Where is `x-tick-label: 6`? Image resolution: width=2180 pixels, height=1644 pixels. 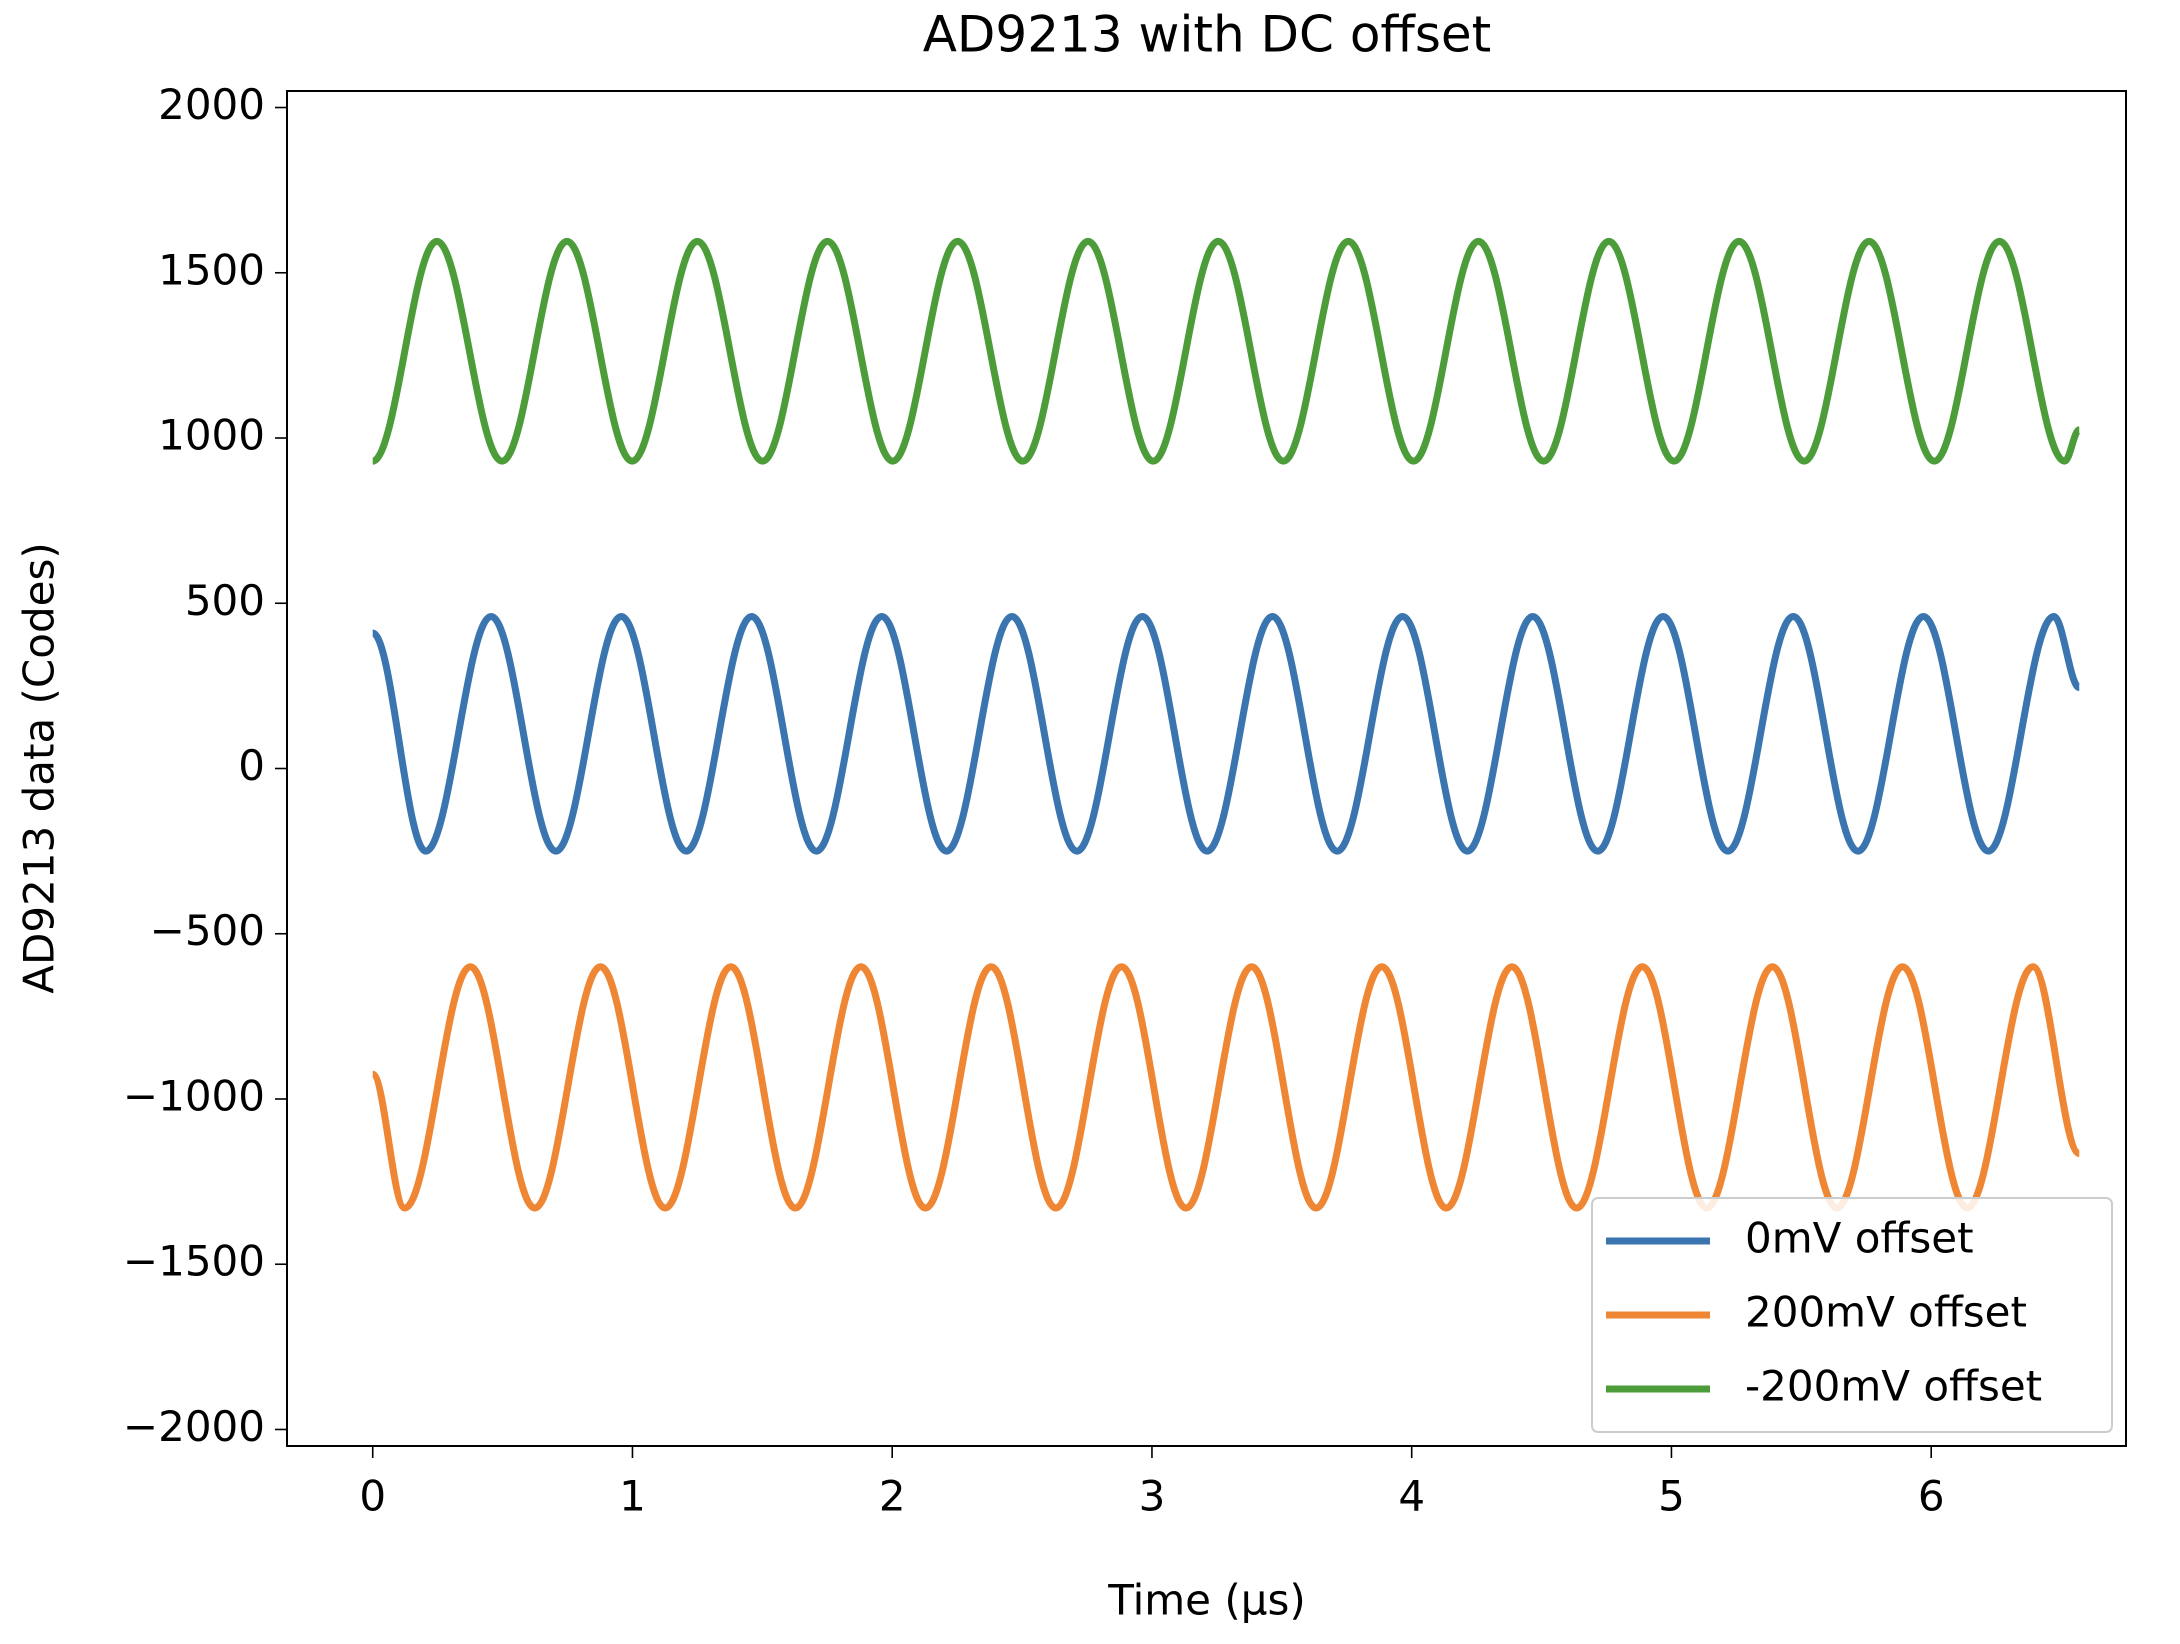 x-tick-label: 6 is located at coordinates (1931, 1496).